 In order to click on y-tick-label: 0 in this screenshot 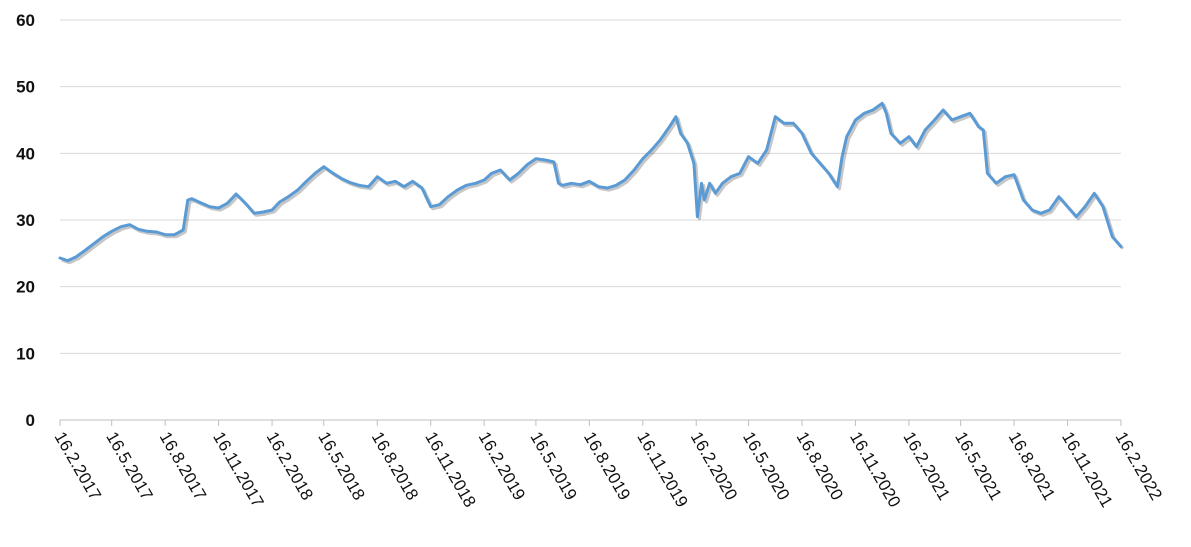, I will do `click(30, 420)`.